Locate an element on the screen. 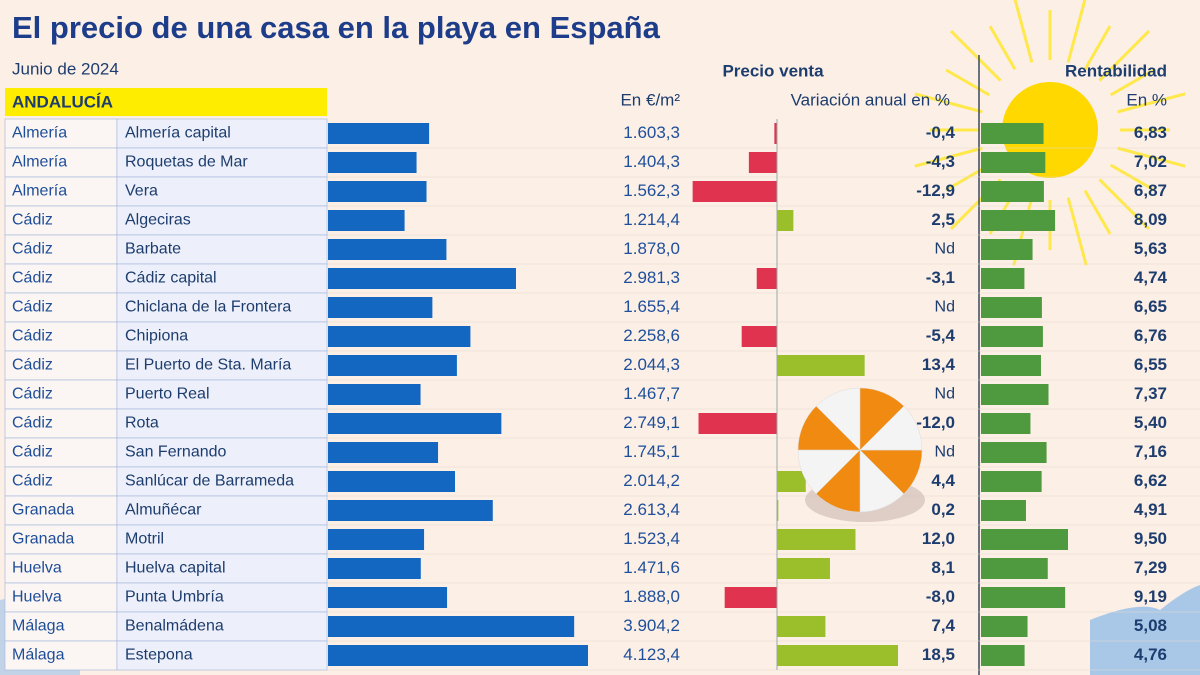  price-label: 2.981,3 is located at coordinates (651, 277).